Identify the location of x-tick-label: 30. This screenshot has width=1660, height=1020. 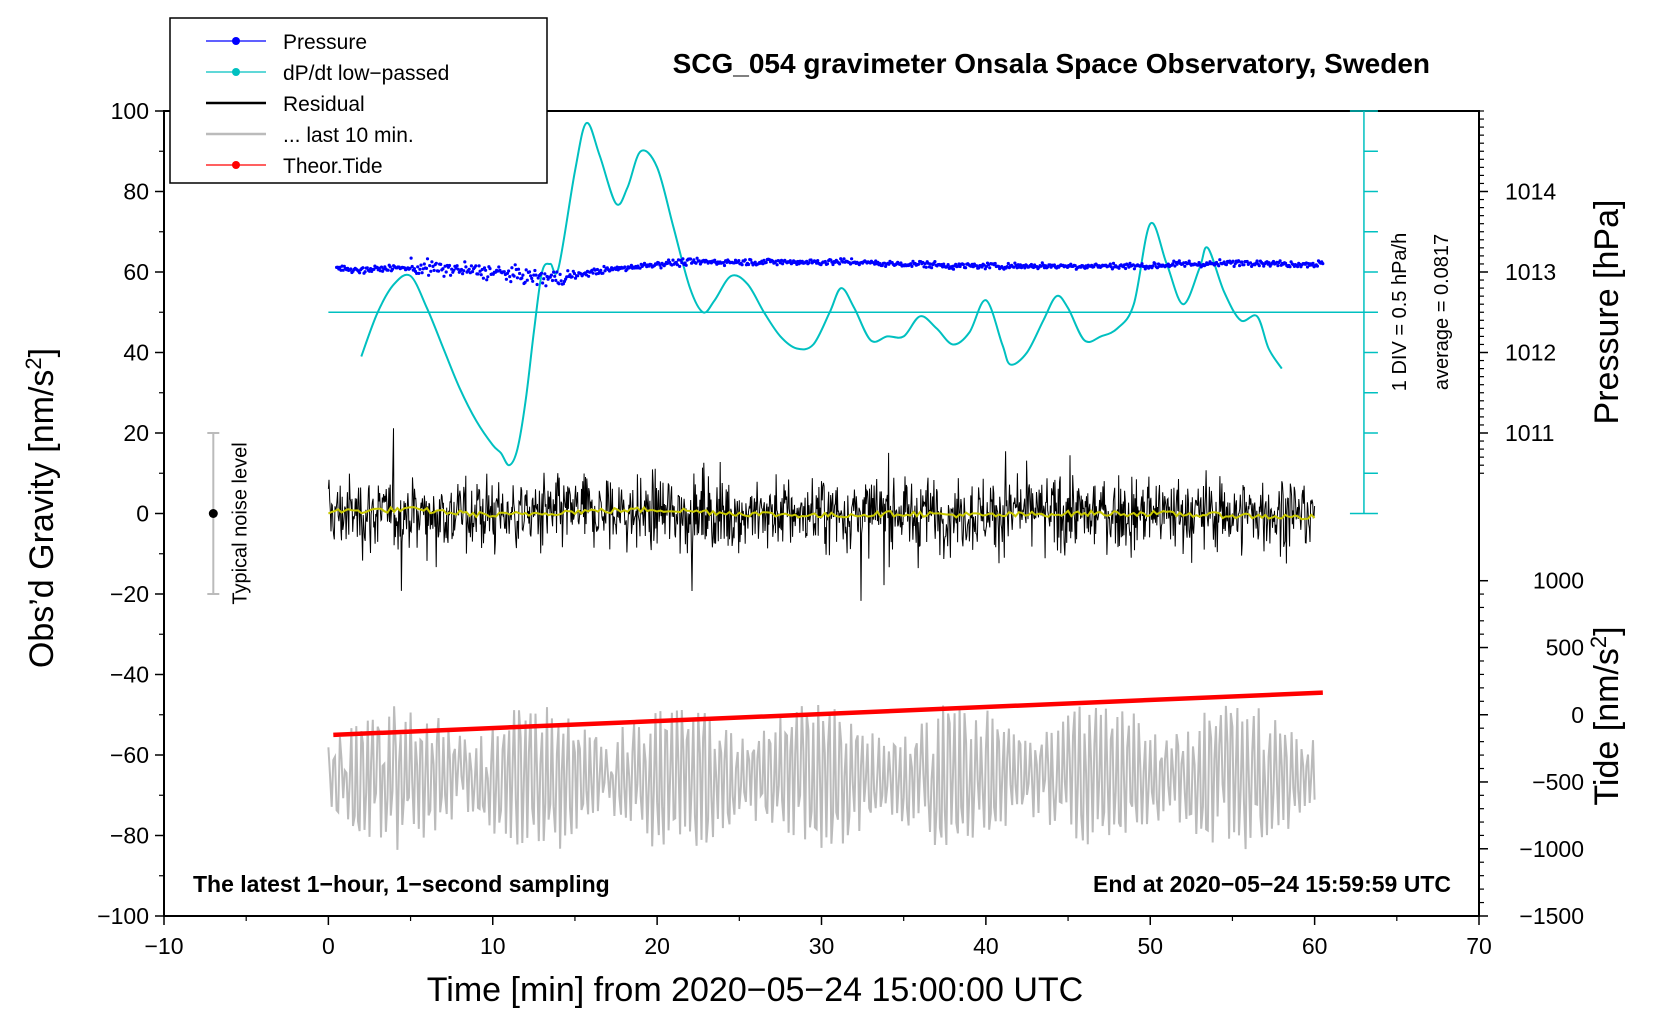
(822, 946).